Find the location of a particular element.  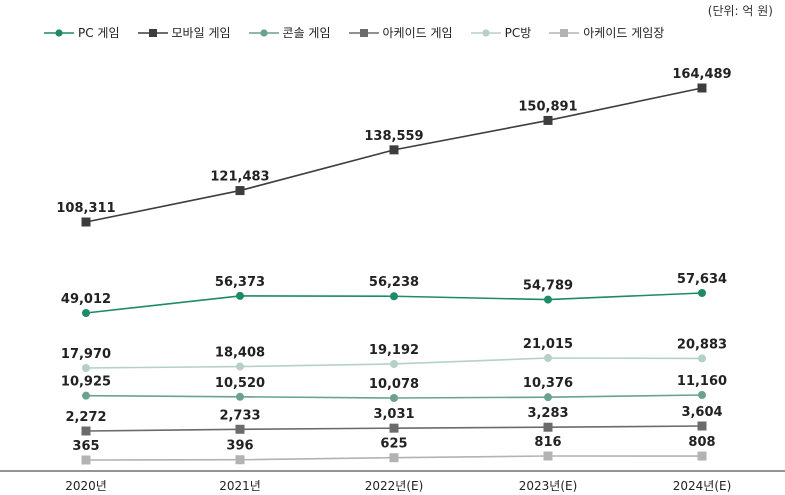

x-tick-label: 2022년(E) is located at coordinates (394, 486).